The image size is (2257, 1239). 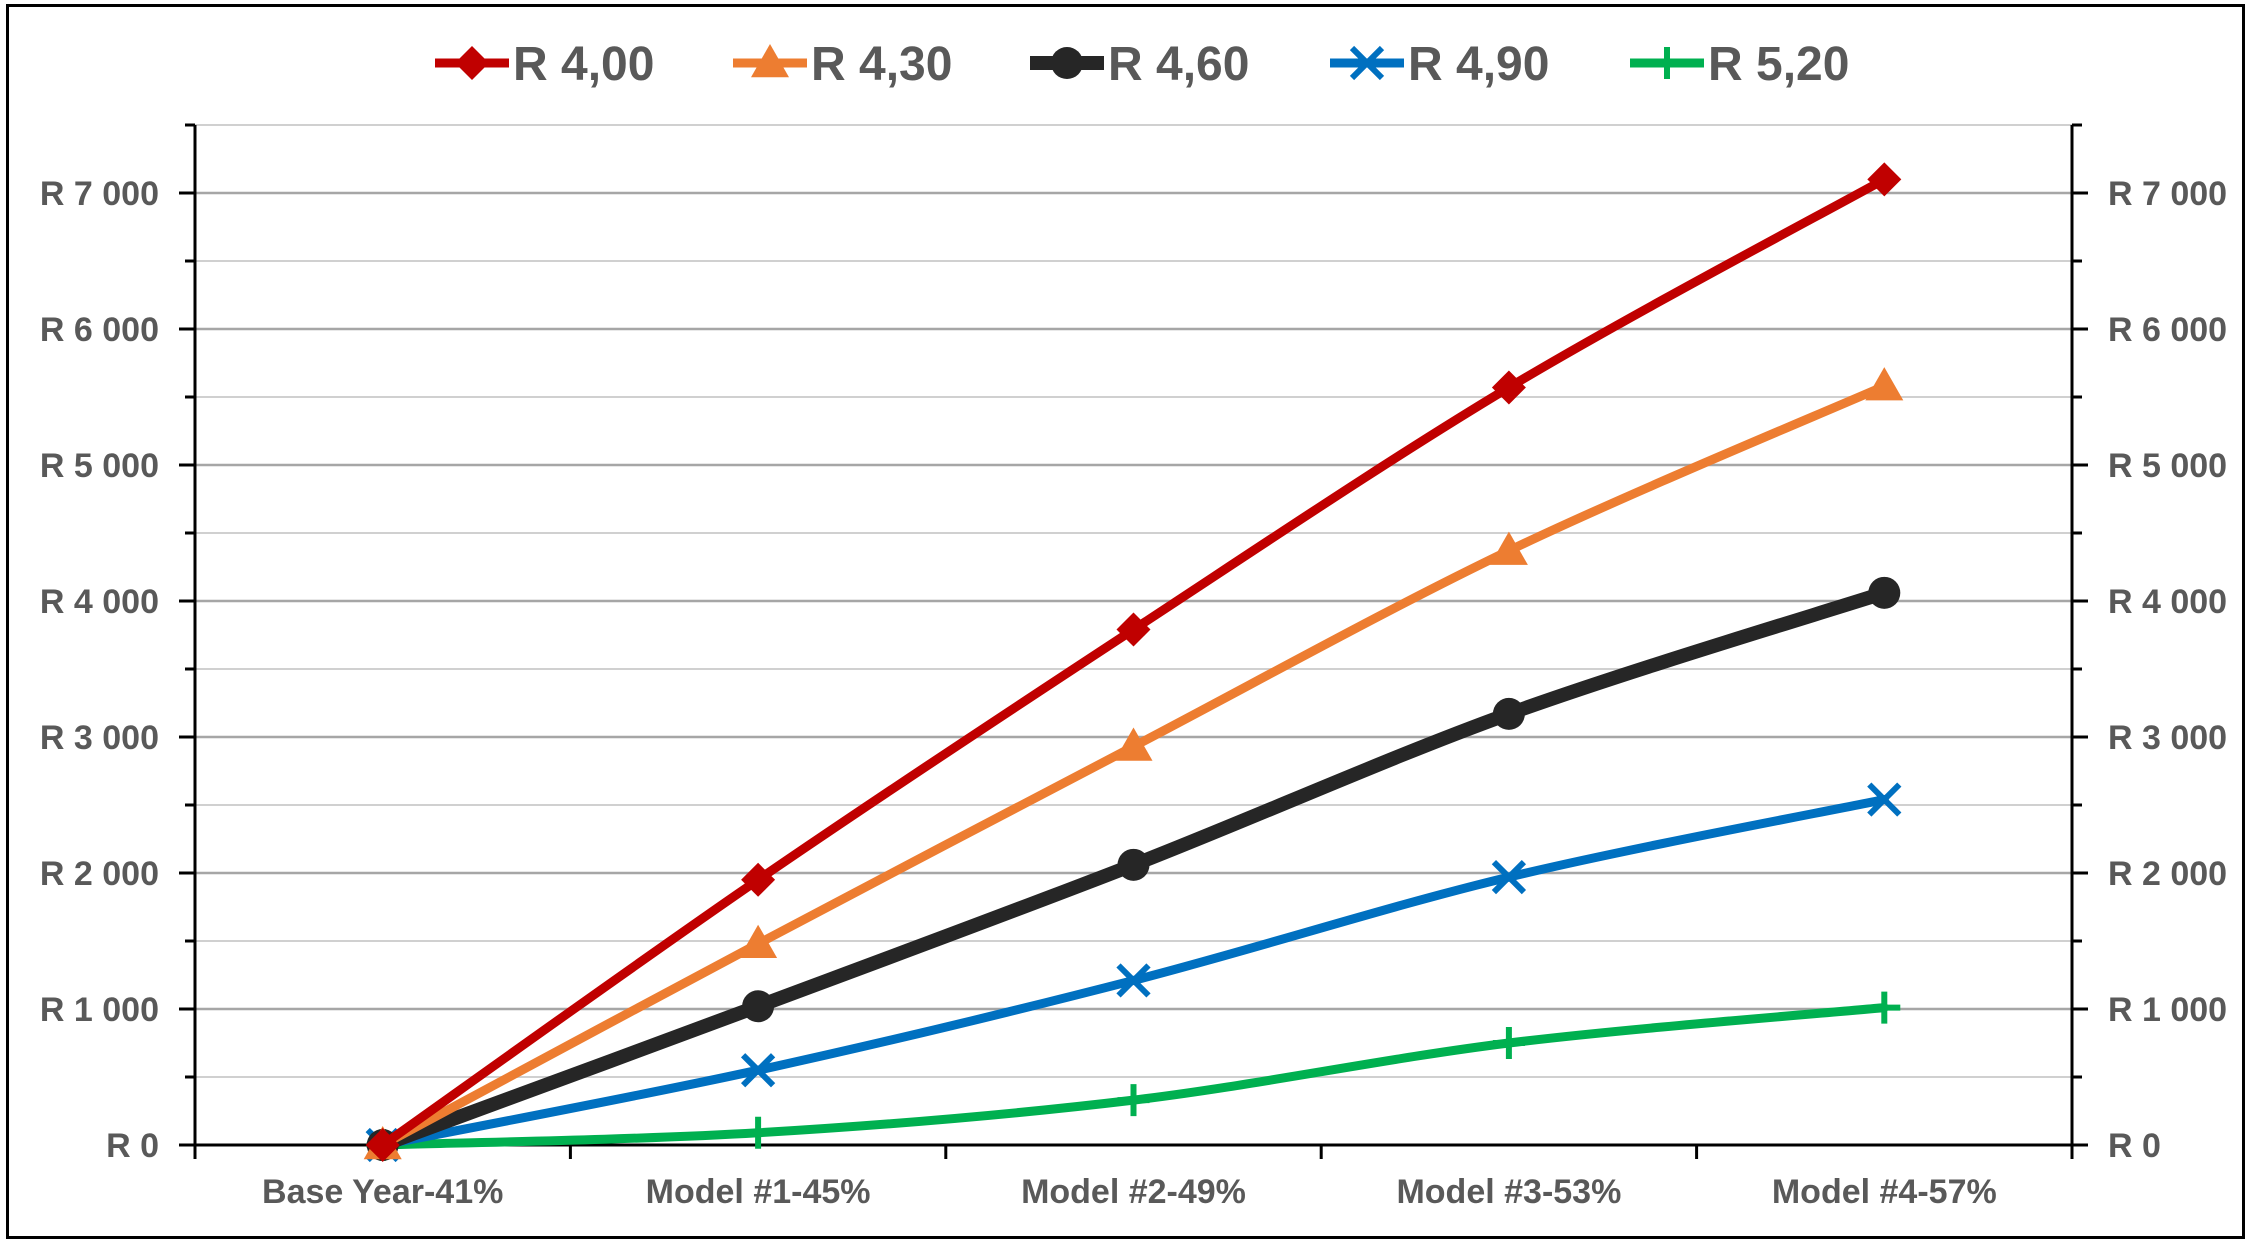 What do you see at coordinates (881, 64) in the screenshot?
I see `legend-label: R 4,30` at bounding box center [881, 64].